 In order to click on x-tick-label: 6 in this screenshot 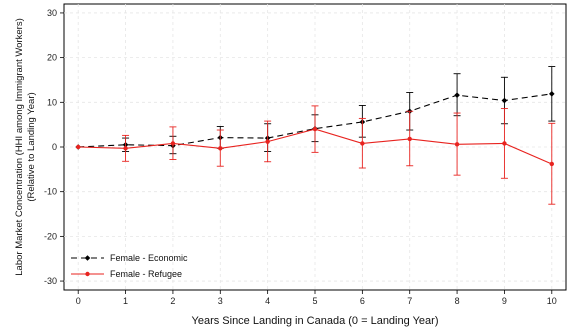, I will do `click(362, 301)`.